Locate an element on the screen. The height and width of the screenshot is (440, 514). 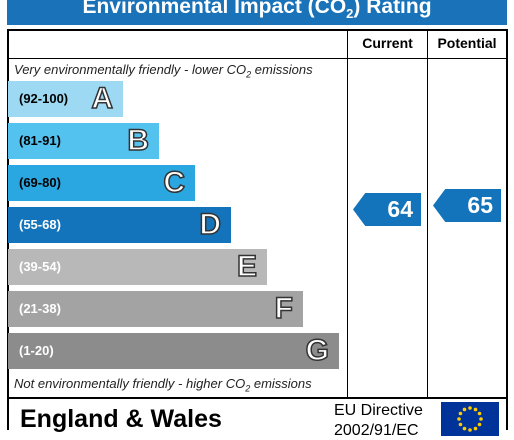
band-letter: F is located at coordinates (284, 308).